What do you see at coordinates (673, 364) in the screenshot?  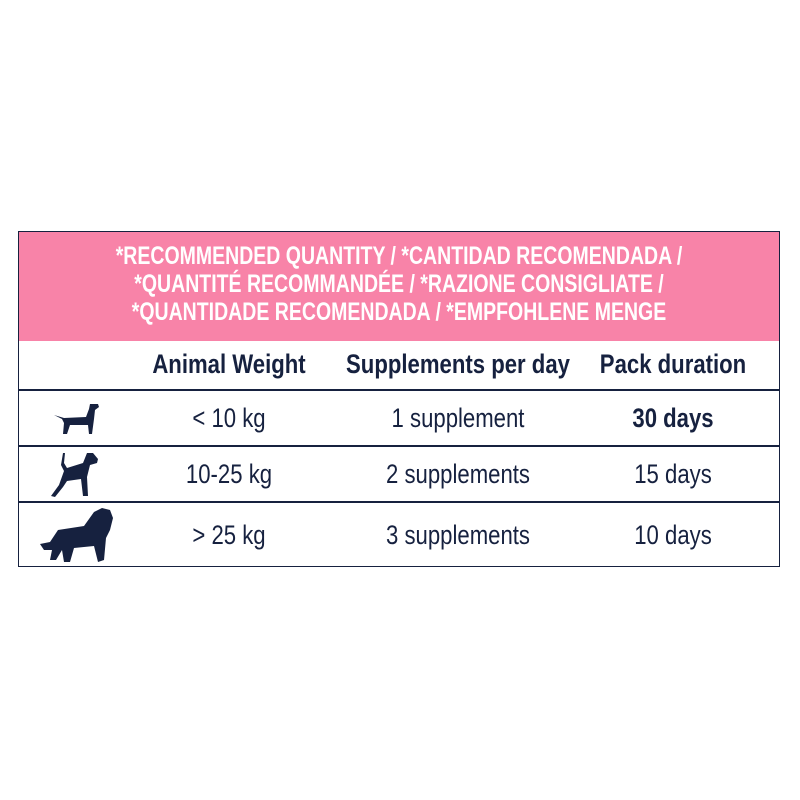 I see `header-pack-duration: Pack duration` at bounding box center [673, 364].